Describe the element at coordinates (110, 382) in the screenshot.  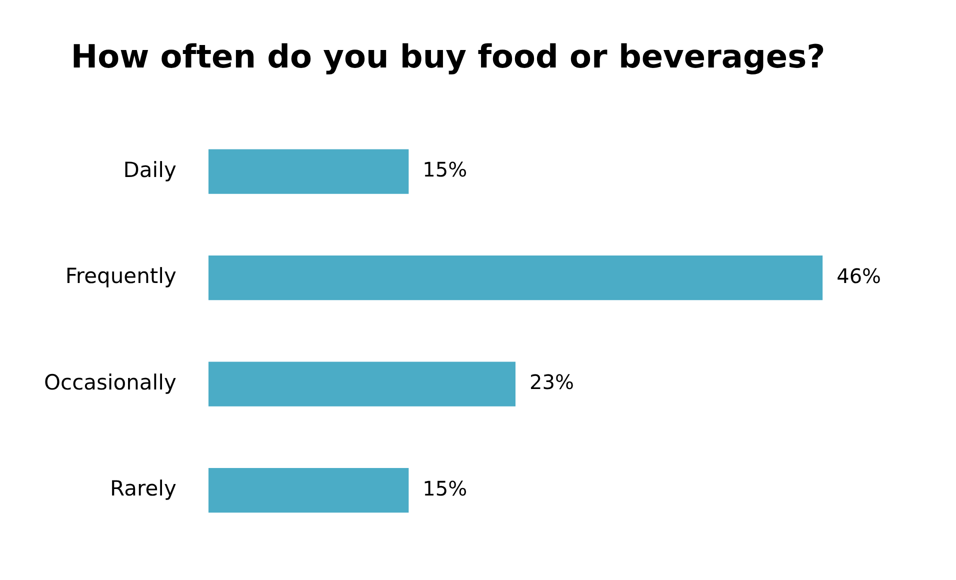
I see `y-tick-label: Occasionally` at that location.